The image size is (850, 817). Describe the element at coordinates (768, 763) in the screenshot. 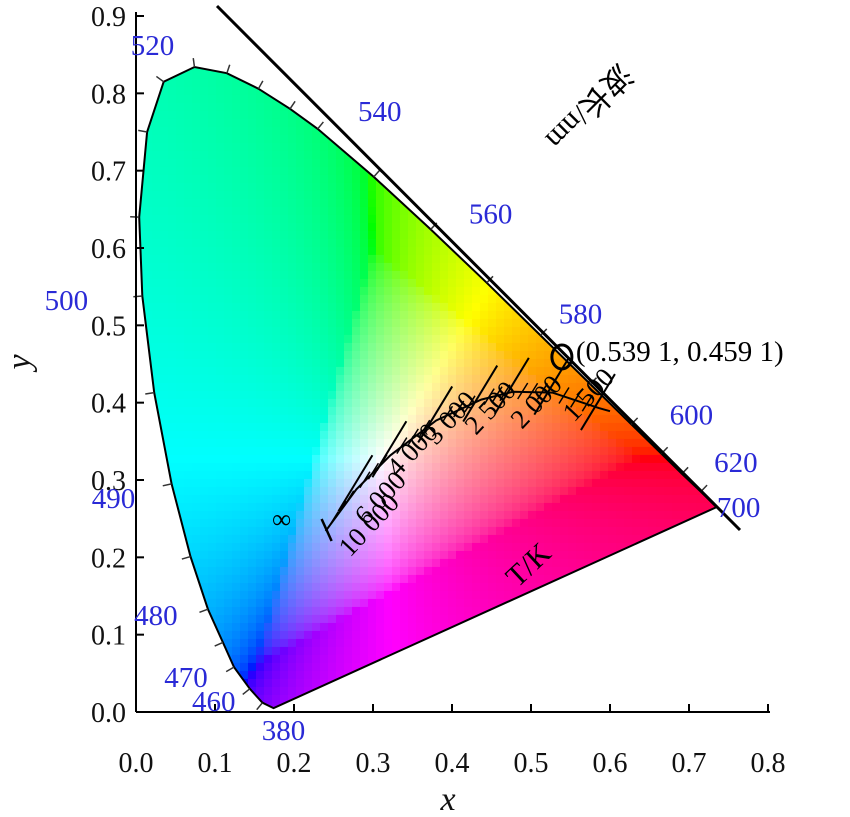

I see `x-tick-label: 0.8` at that location.